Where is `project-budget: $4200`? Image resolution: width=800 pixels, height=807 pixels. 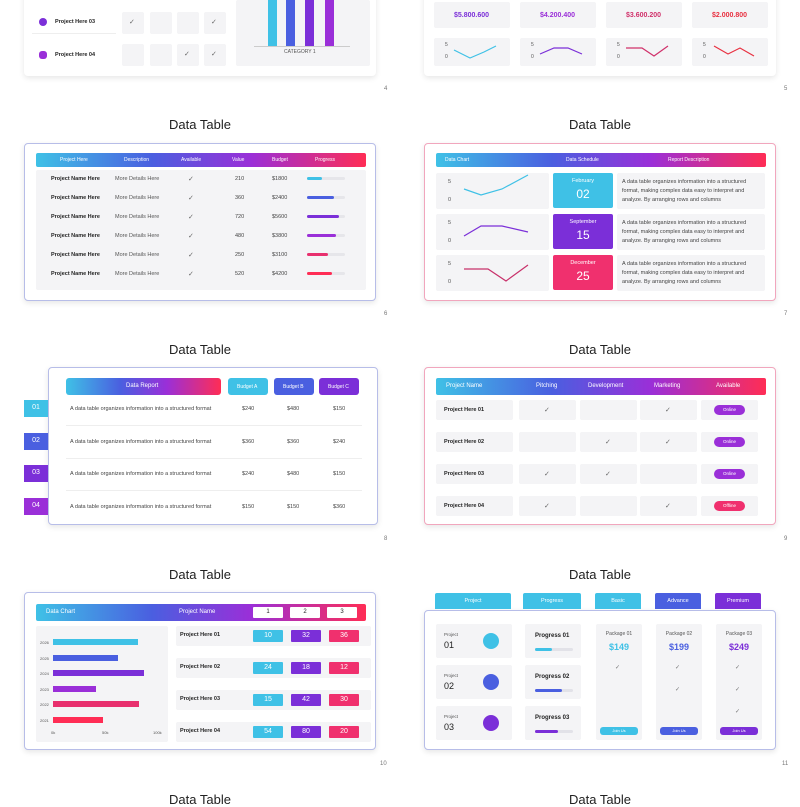
project-budget: $4200 is located at coordinates (280, 274).